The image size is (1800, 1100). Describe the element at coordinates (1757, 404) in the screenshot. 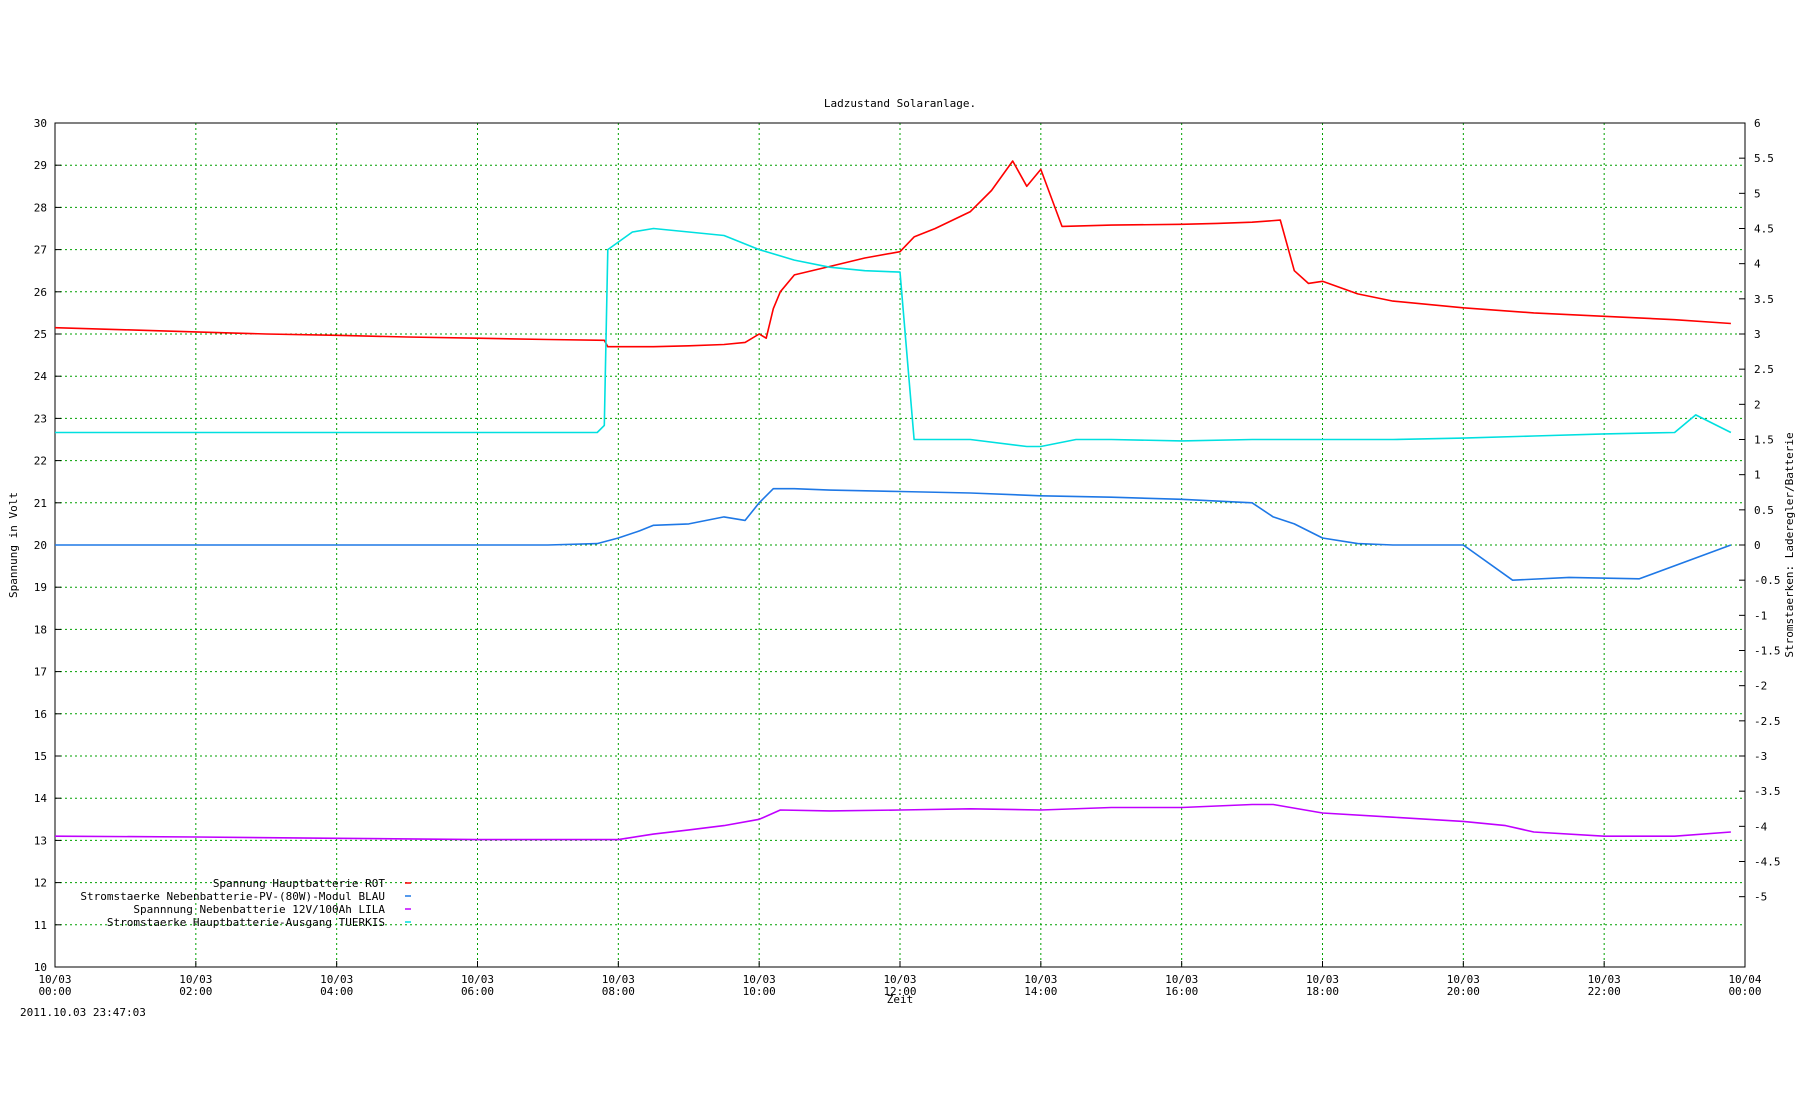

I see `y2-tick-label: 2` at that location.